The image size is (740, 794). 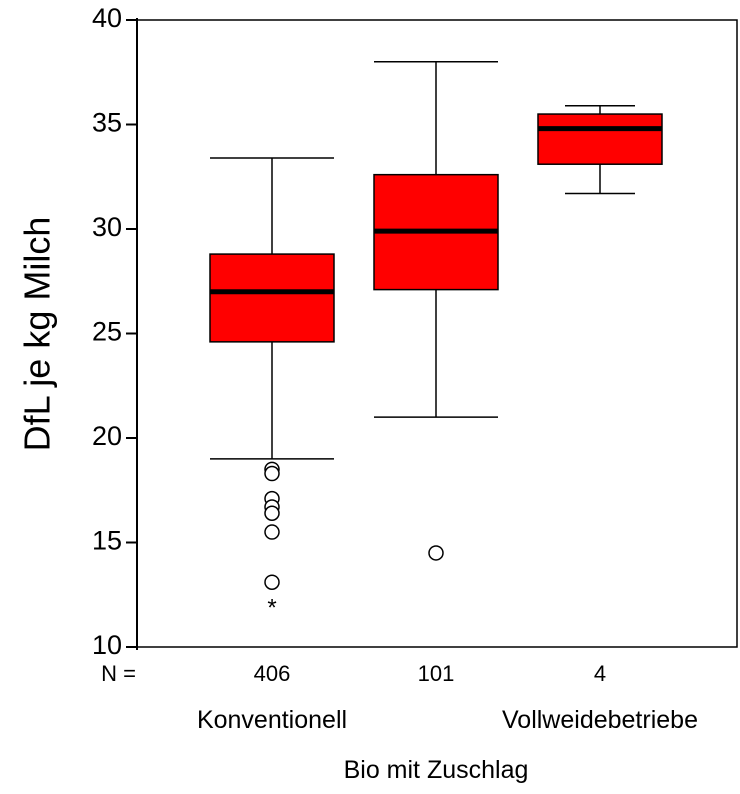 What do you see at coordinates (118, 673) in the screenshot?
I see `n-label: N =` at bounding box center [118, 673].